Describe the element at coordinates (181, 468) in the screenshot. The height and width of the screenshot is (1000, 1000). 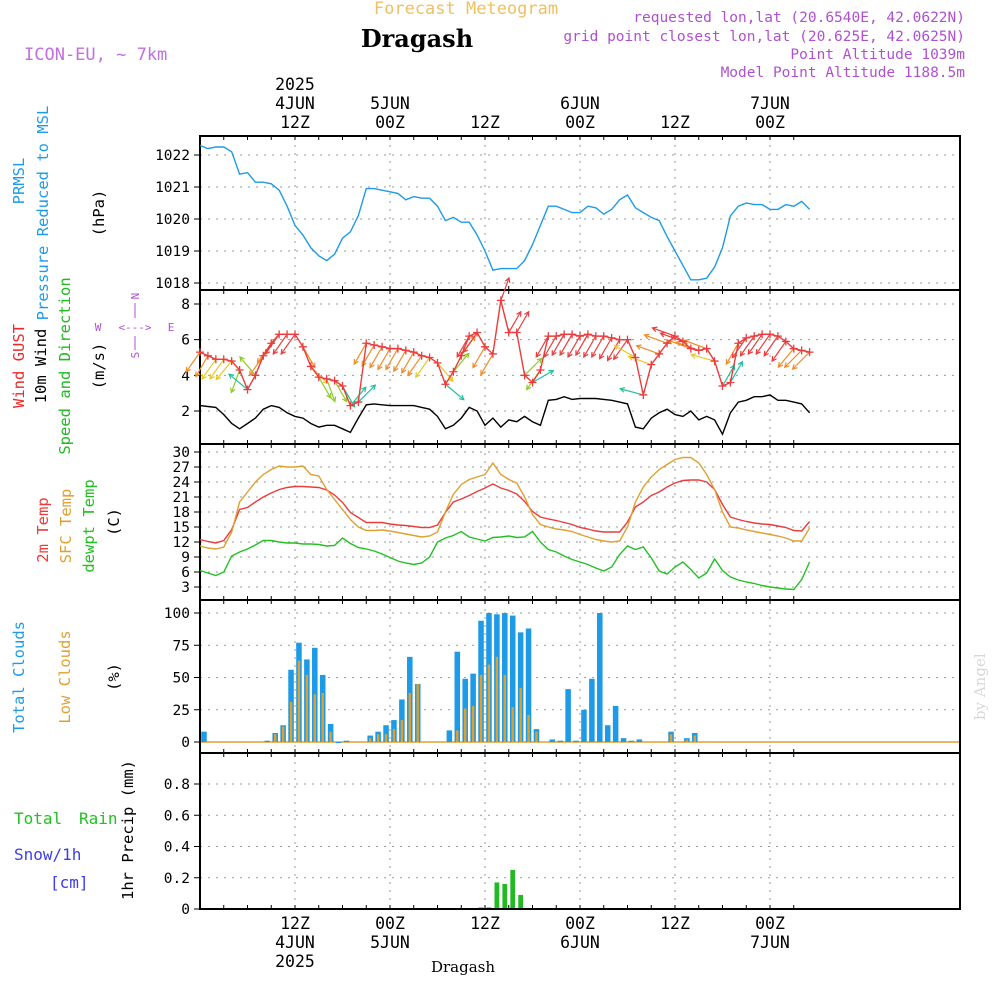
I see `temperature-ytick-label: 27` at that location.